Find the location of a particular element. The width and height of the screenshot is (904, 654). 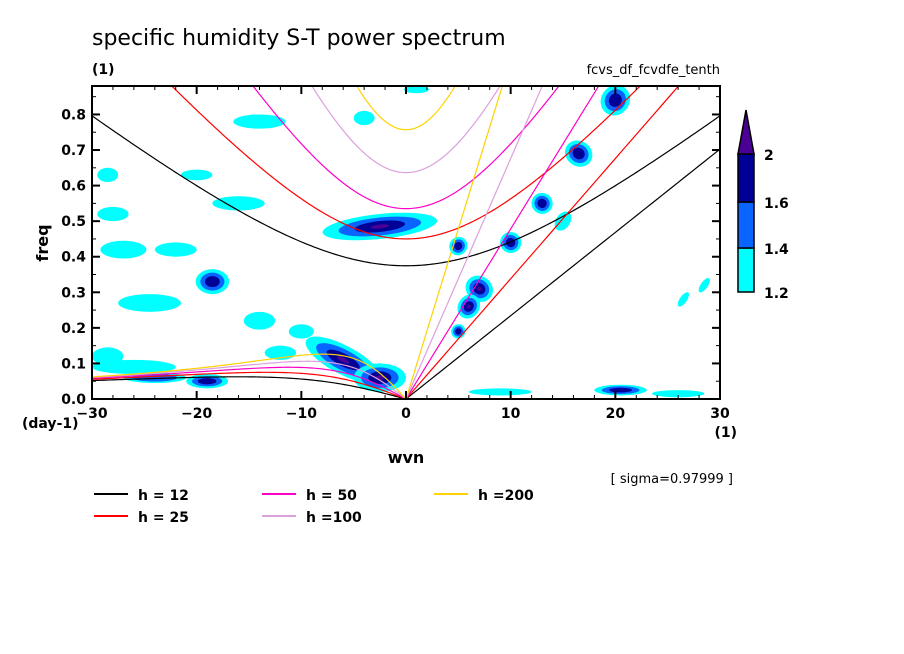

kelvin-curve-h12 is located at coordinates (562, 273).